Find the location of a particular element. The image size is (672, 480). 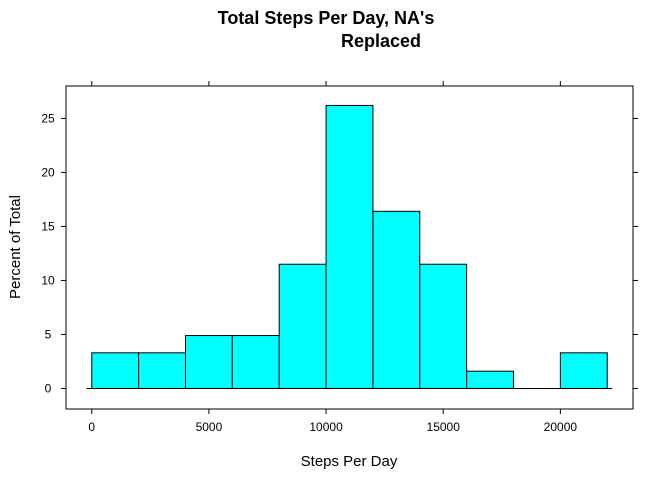

x-tick-label-3: 15000 is located at coordinates (444, 427).